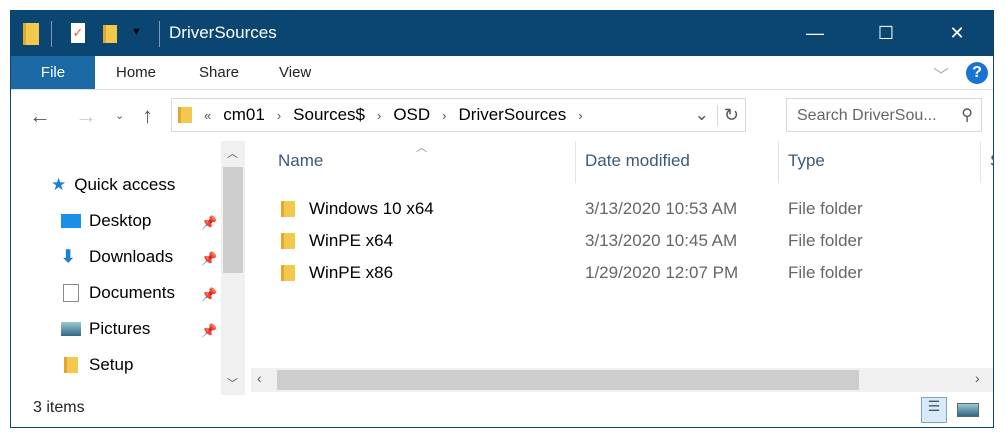 The width and height of the screenshot is (1006, 436). Describe the element at coordinates (941, 76) in the screenshot. I see `expand-ribbon-icon: ﹀` at that location.